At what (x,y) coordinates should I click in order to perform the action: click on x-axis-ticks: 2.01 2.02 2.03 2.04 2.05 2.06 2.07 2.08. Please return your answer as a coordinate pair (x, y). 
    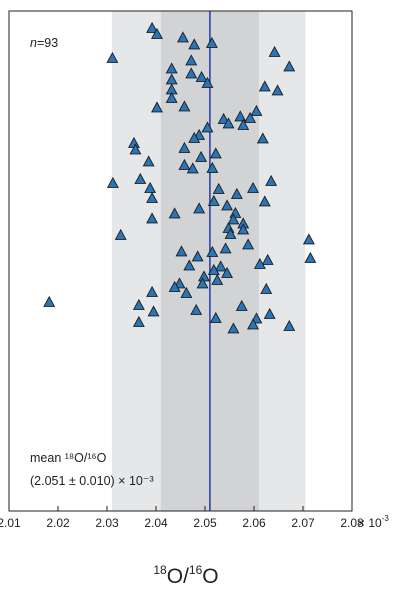
    Looking at the image, I should click on (182, 518).